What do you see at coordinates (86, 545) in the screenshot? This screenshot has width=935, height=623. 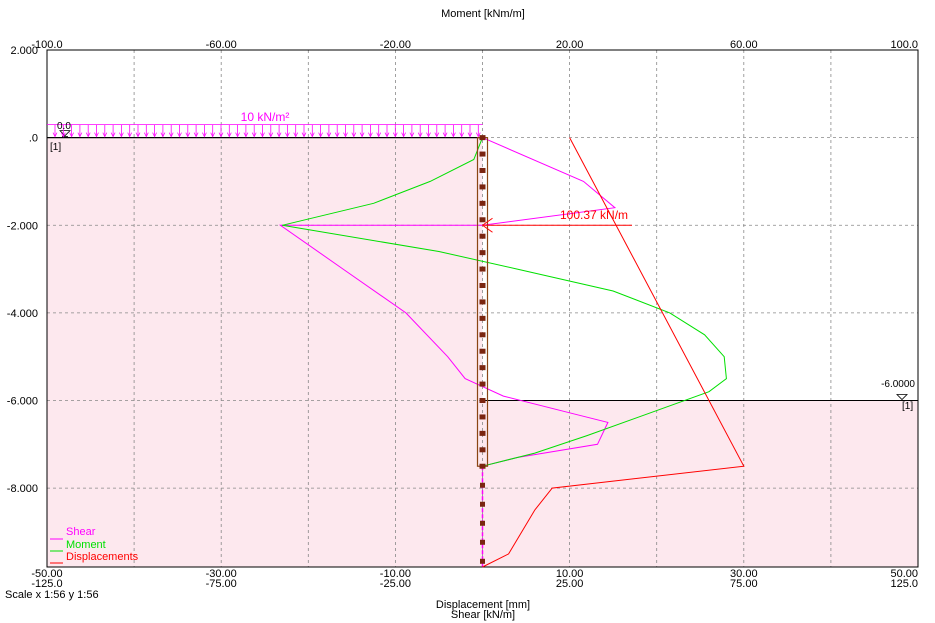 I see `legend-label-moment: Moment` at bounding box center [86, 545].